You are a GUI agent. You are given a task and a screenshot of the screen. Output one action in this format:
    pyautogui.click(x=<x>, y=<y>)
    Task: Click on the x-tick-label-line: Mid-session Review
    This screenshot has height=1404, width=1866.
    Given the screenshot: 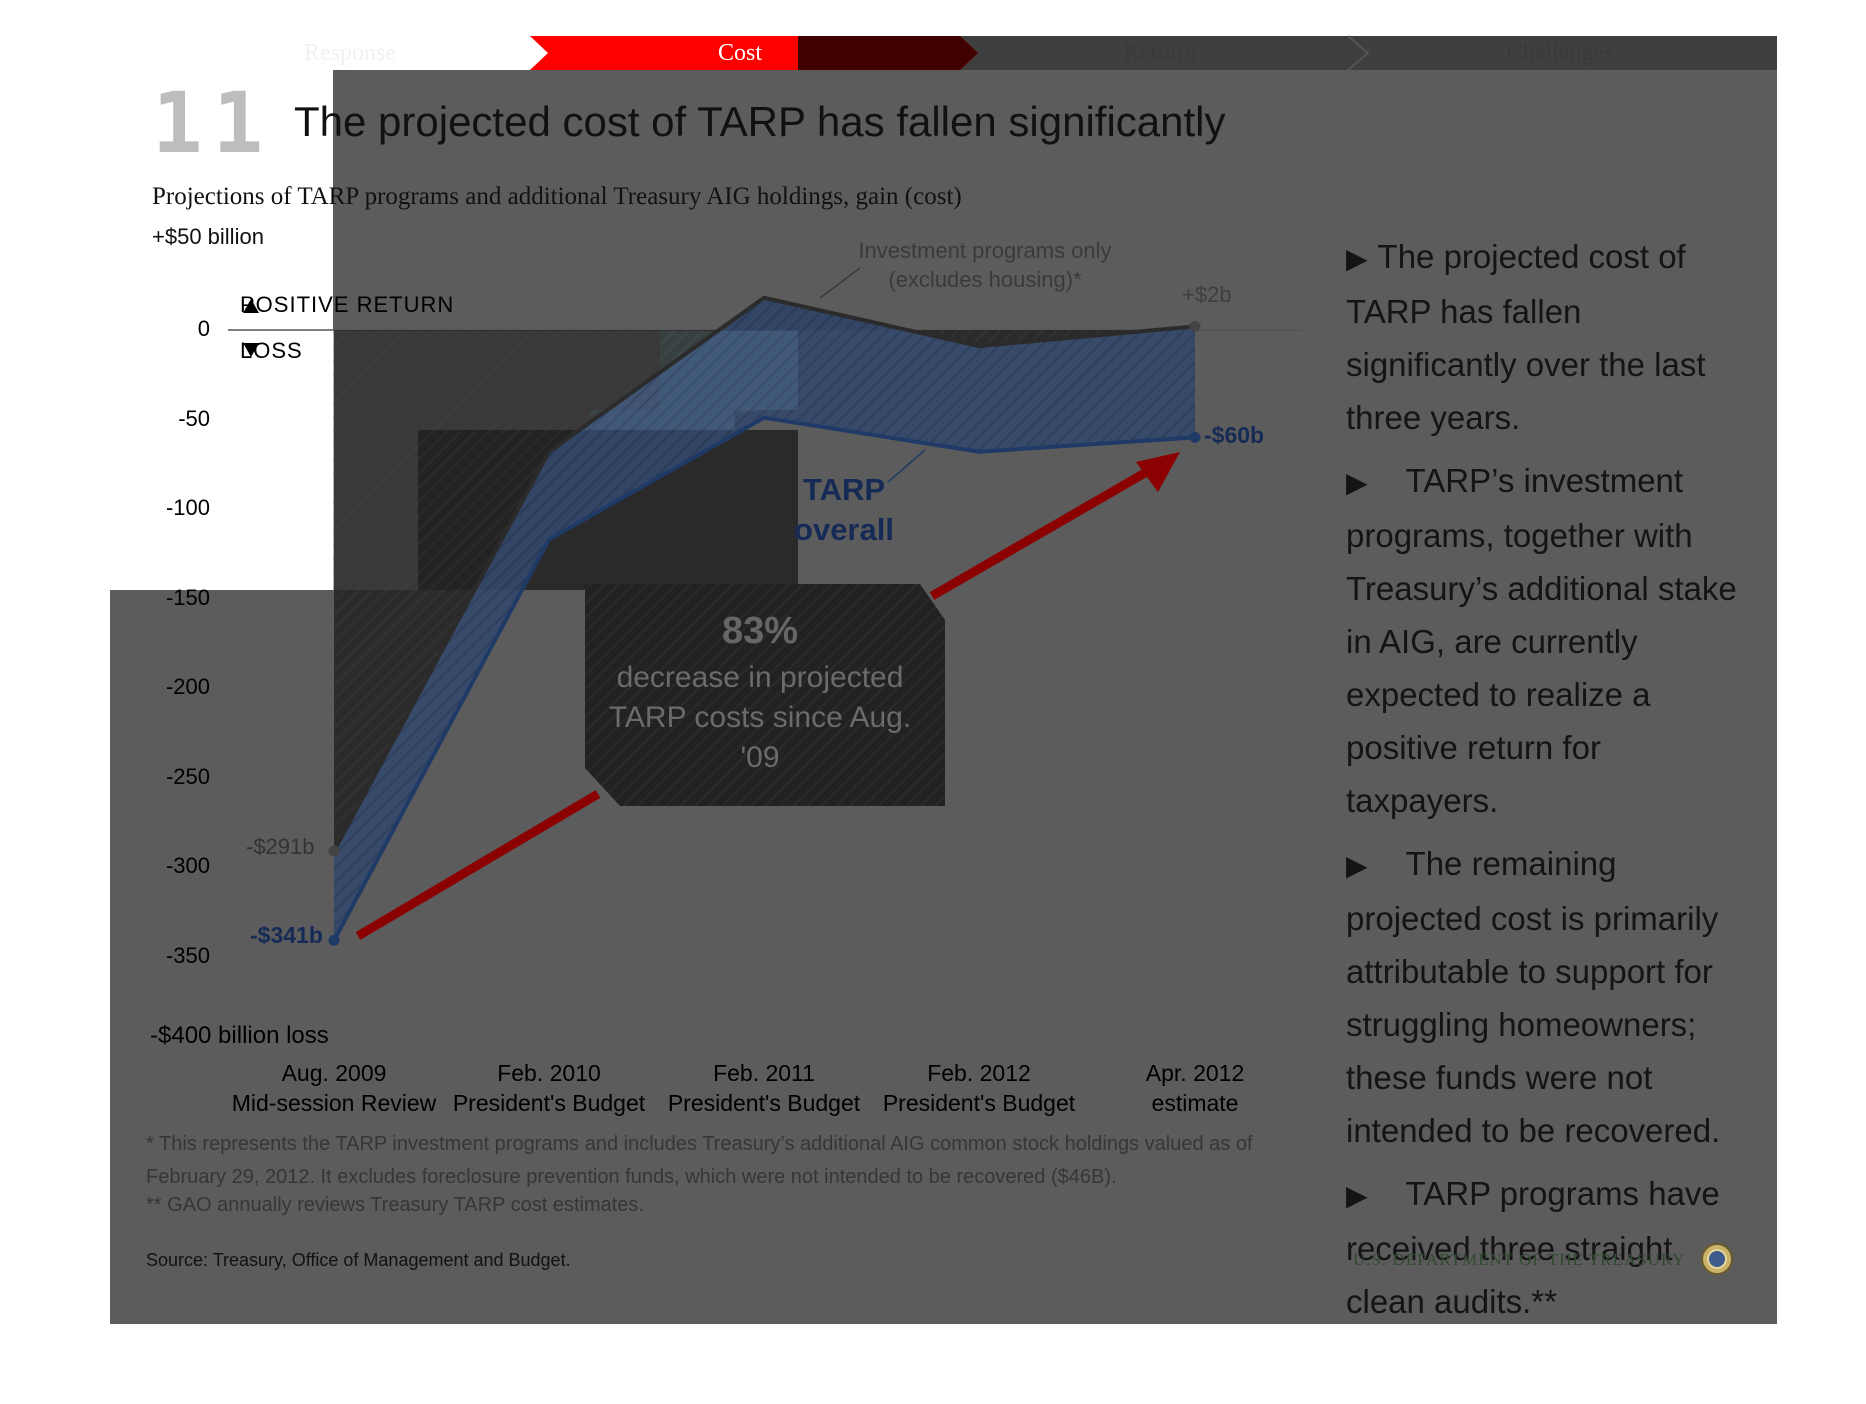 What is the action you would take?
    pyautogui.click(x=334, y=1103)
    